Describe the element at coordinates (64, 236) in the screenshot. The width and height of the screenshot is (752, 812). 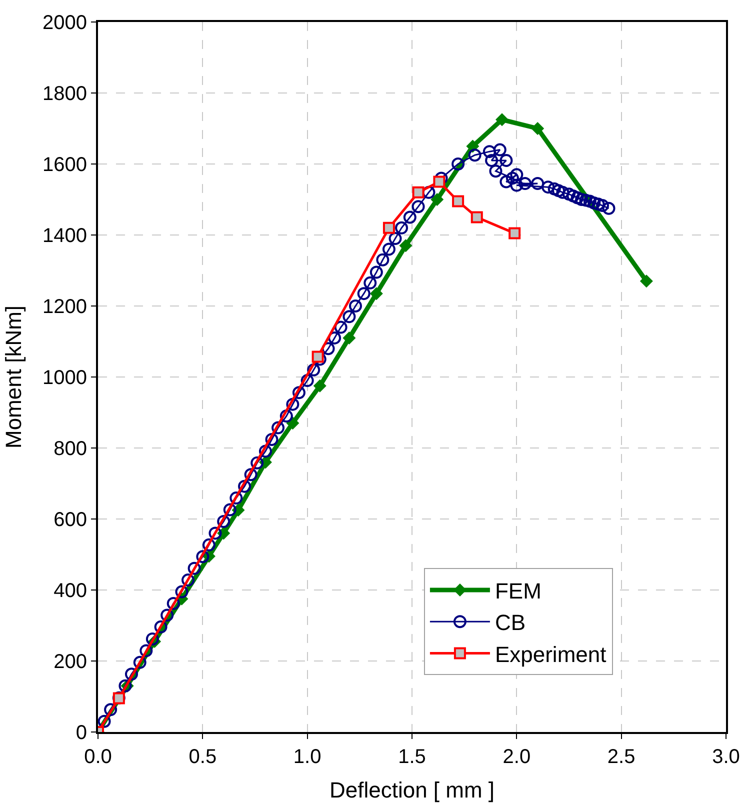
I see `y-tick-label: 1400` at that location.